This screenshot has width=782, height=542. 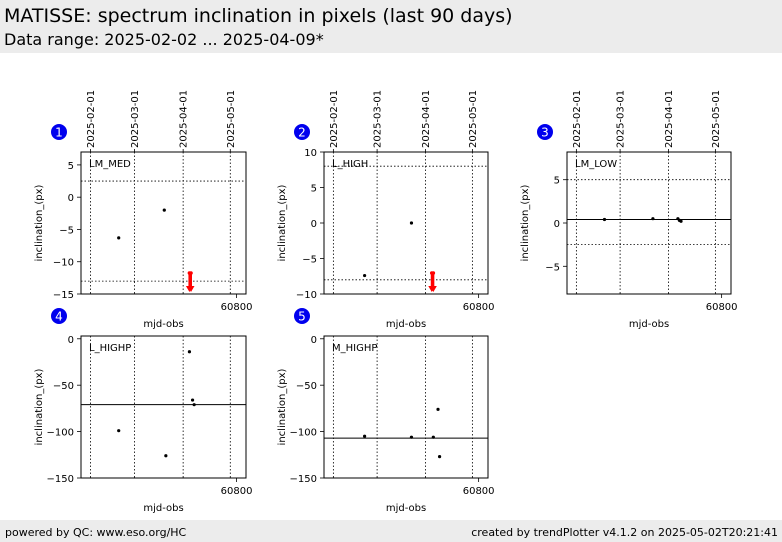 I want to click on y-tick-label: −15, so click(x=63, y=295).